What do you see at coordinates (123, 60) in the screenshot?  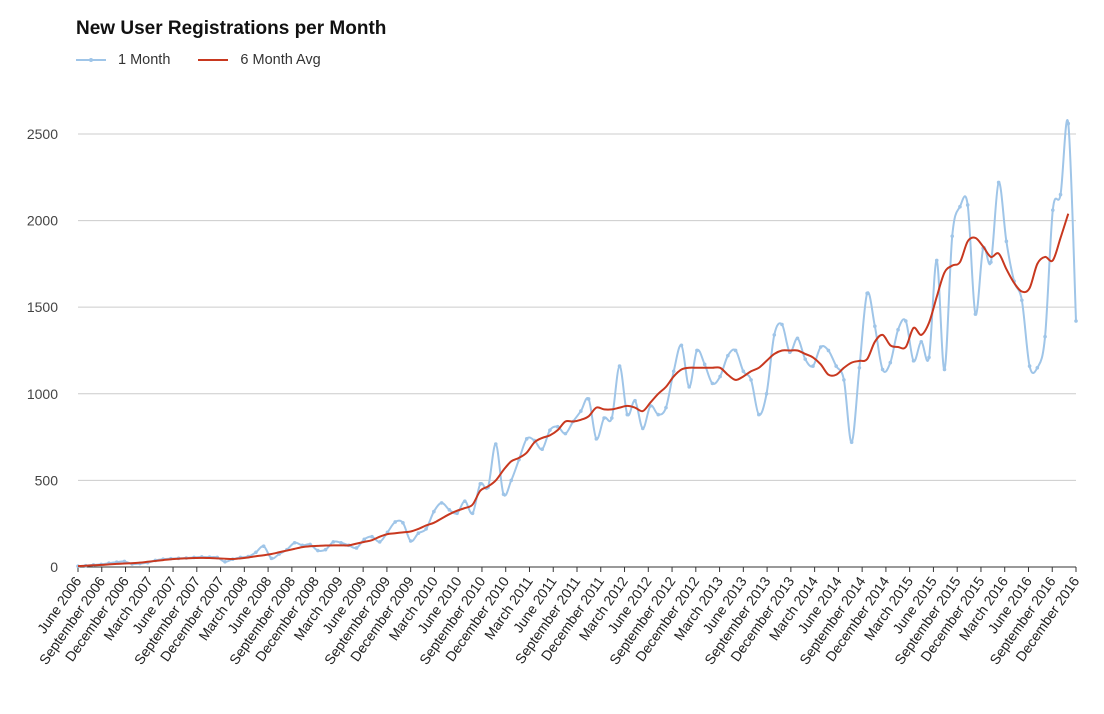 I see `legend-item-1-month: 1 Month` at bounding box center [123, 60].